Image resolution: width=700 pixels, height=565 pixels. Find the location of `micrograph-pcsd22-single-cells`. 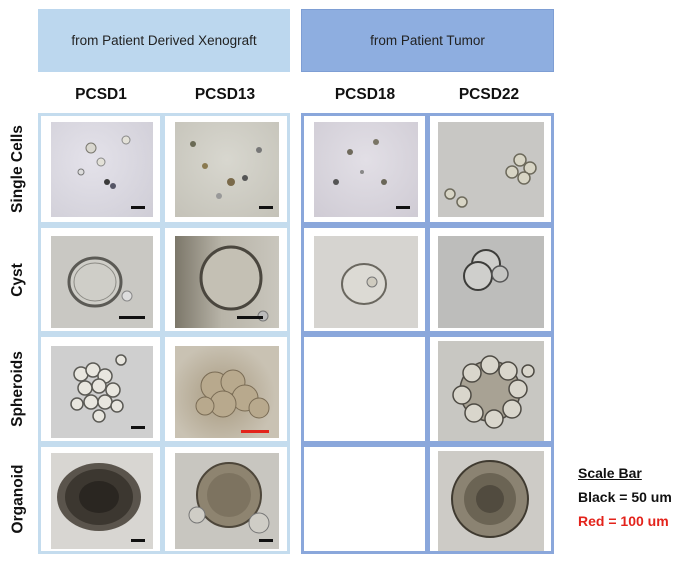

micrograph-pcsd22-single-cells is located at coordinates (491, 169).